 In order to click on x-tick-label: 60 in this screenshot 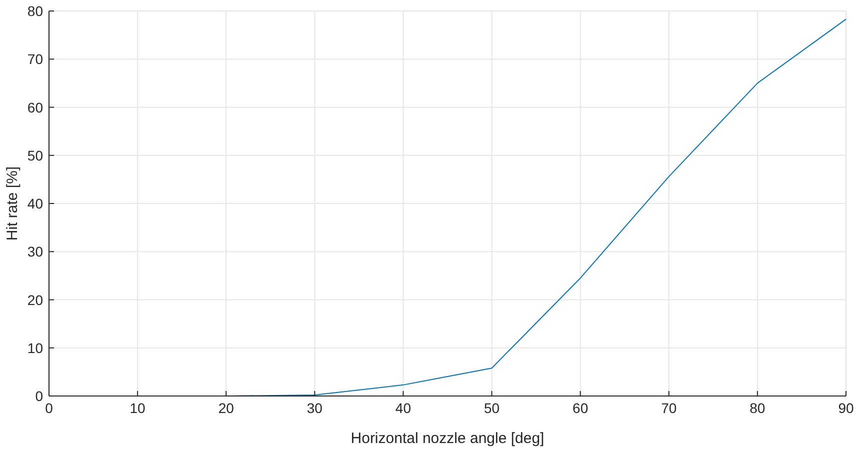, I will do `click(580, 408)`.